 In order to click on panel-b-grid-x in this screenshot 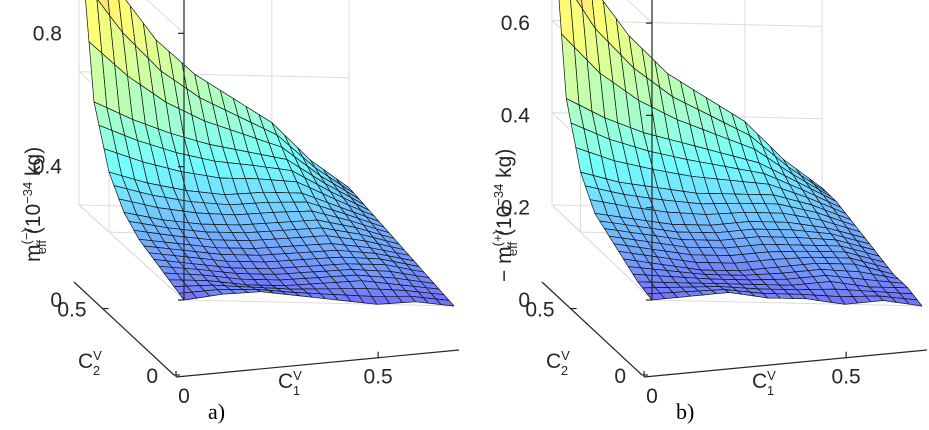, I will do `click(602, 252)`.